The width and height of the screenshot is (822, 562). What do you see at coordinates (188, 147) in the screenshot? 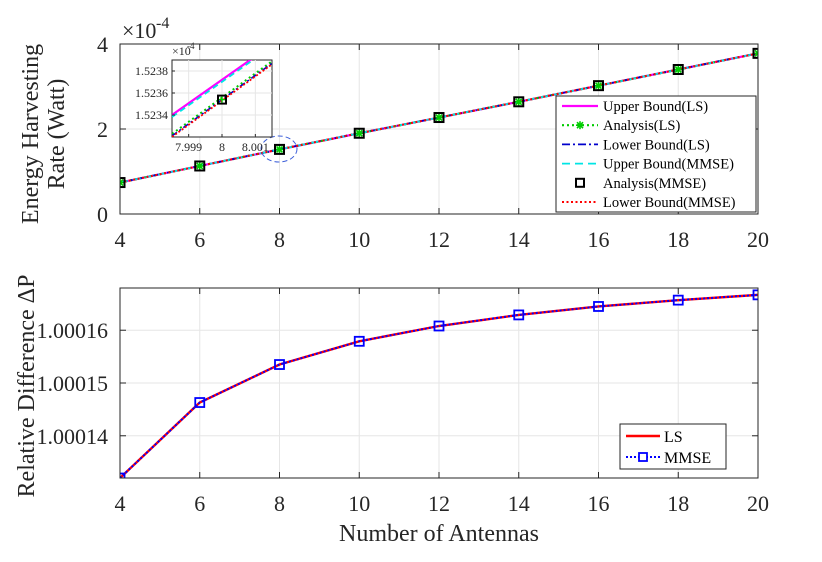
I see `inset-xtick-label: 7.999` at bounding box center [188, 147].